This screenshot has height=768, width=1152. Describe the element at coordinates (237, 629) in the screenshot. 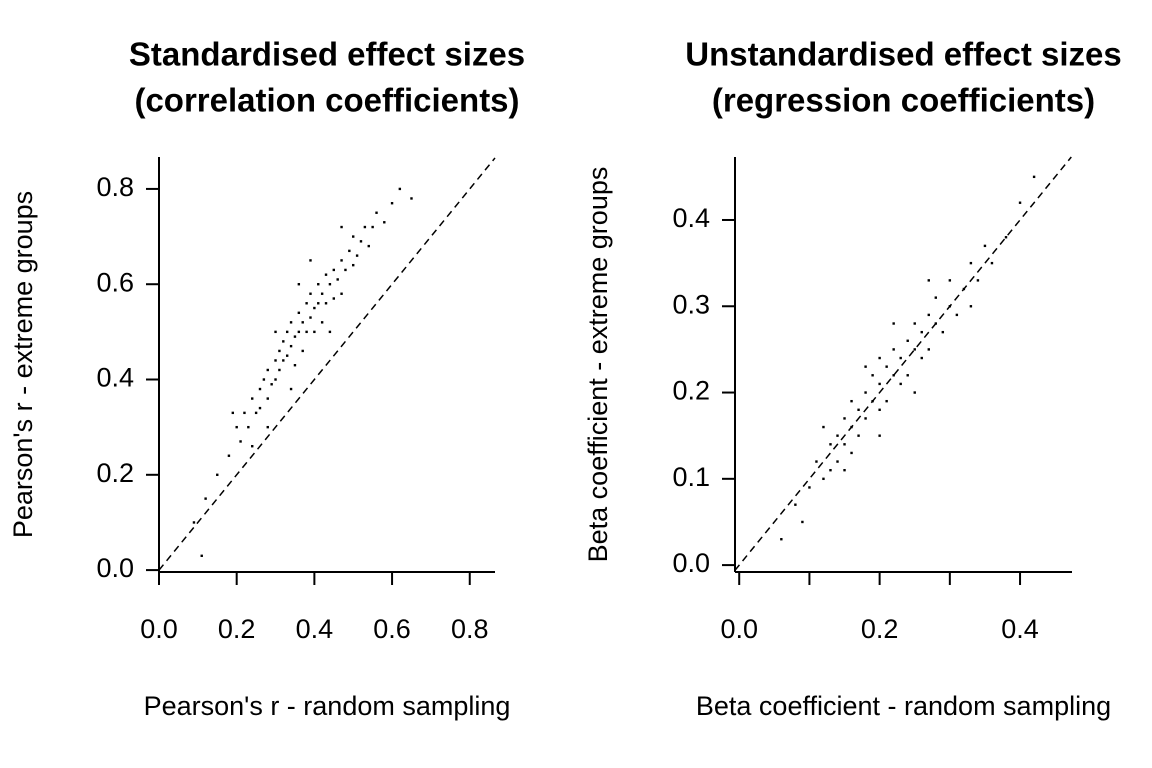

I see `x-tick-label: 0.2` at that location.